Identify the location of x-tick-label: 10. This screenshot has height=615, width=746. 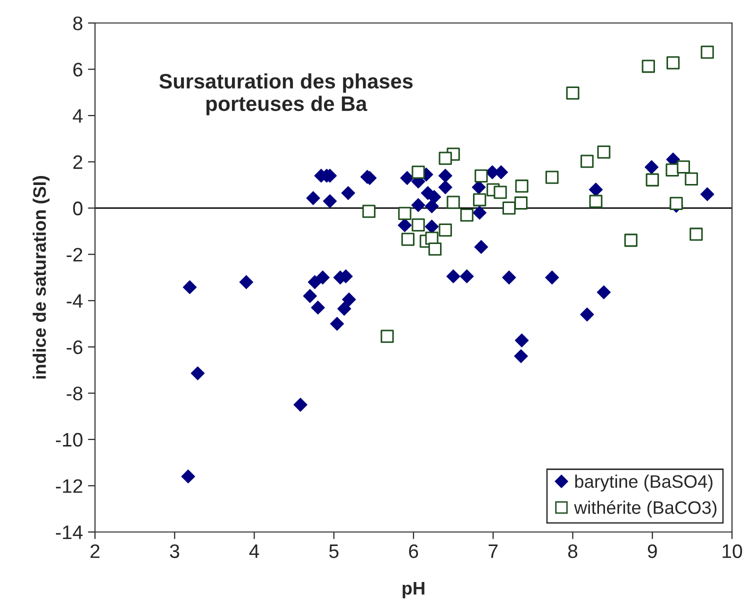
(732, 551).